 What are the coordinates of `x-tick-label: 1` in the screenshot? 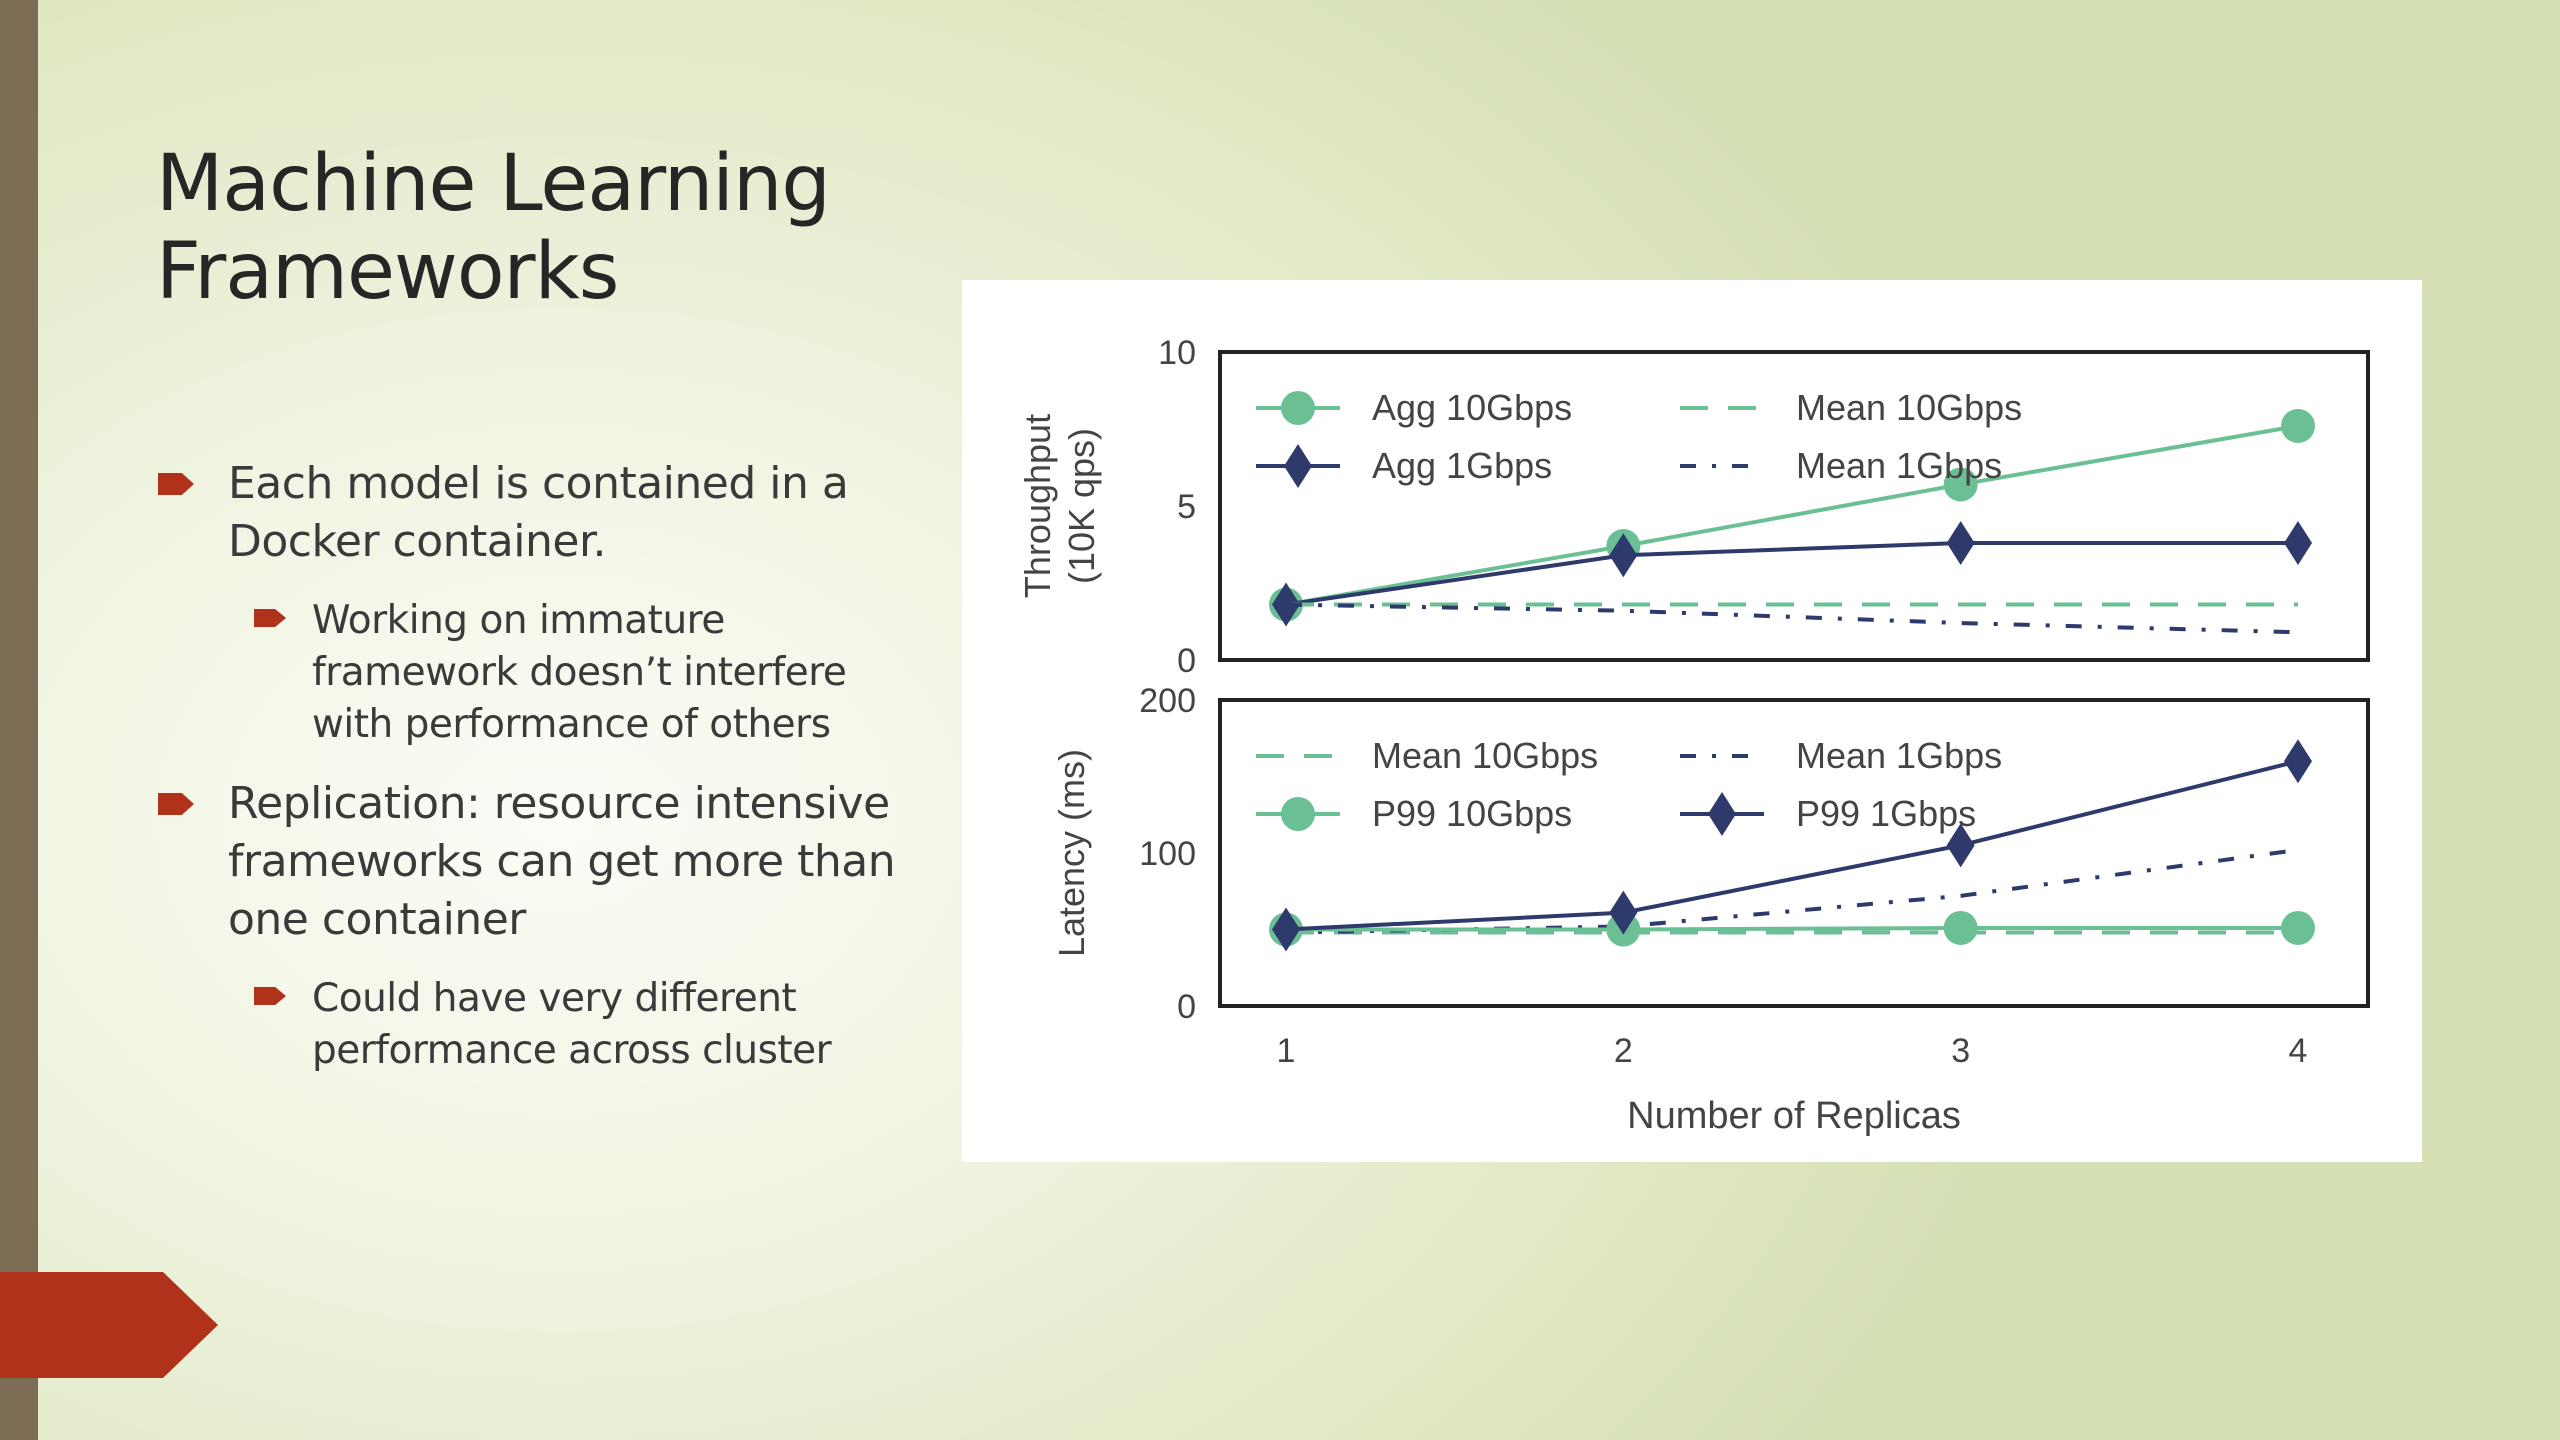 It's located at (1286, 1051).